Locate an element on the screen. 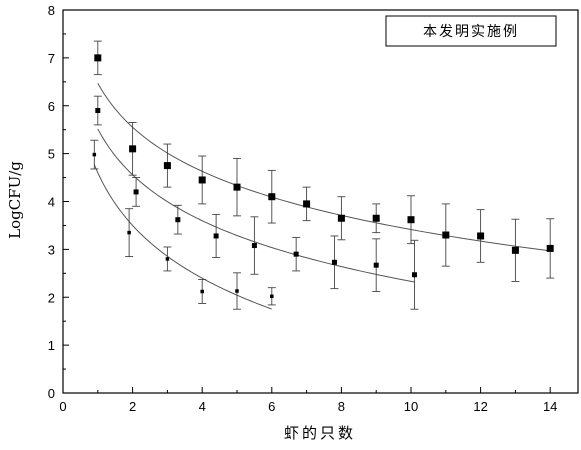 Image resolution: width=581 pixels, height=450 pixels. x-tick-label: 6 is located at coordinates (271, 406).